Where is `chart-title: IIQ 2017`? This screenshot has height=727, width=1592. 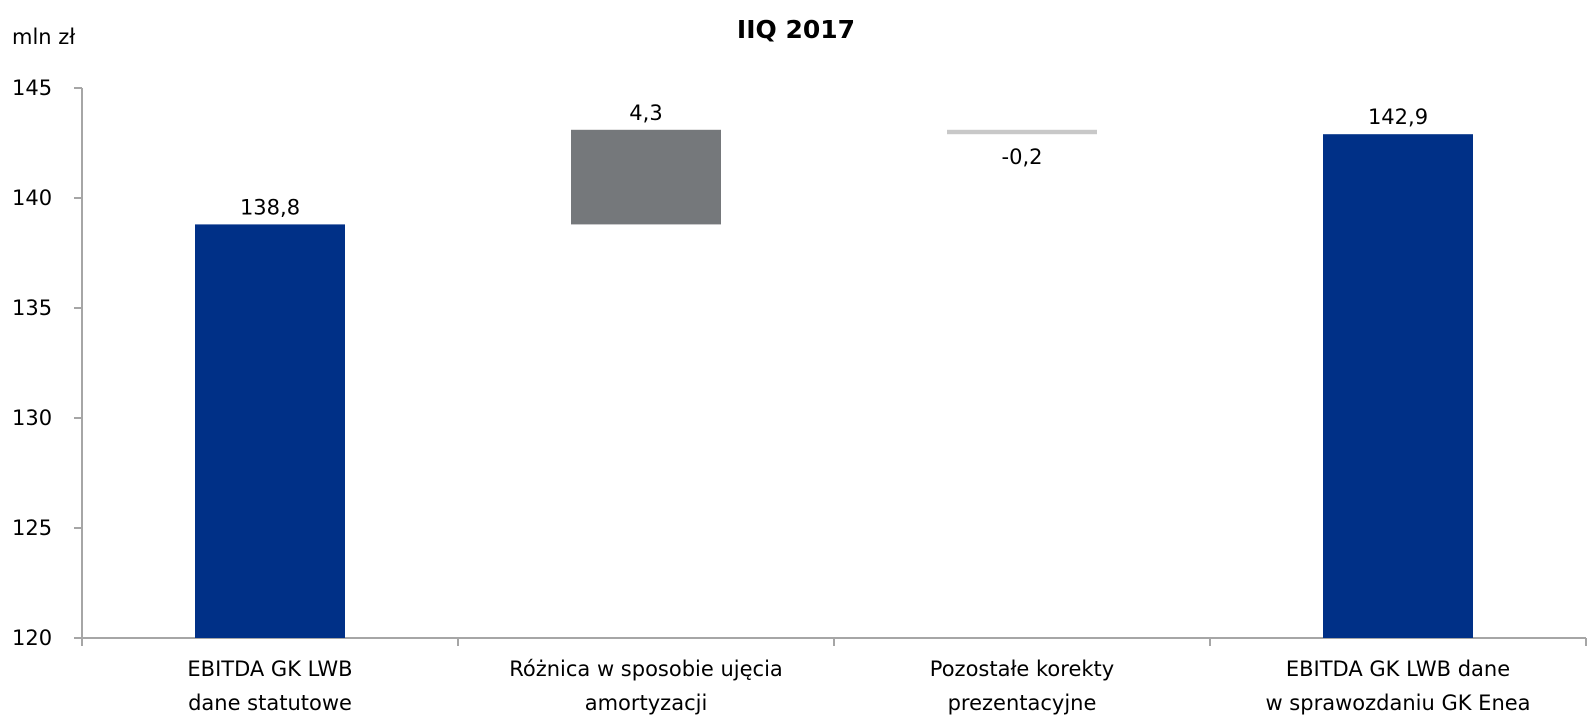
chart-title: IIQ 2017 is located at coordinates (796, 29).